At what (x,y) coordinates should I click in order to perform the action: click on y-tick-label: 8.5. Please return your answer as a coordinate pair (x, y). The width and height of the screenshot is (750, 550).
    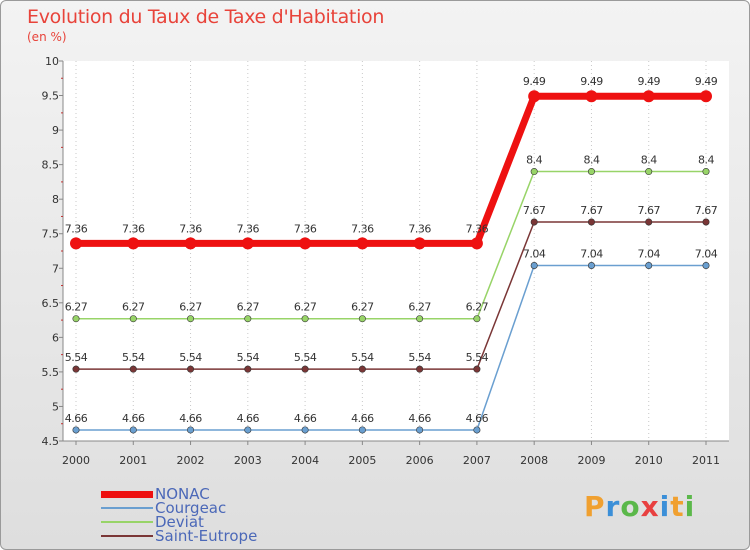
    Looking at the image, I should click on (51, 165).